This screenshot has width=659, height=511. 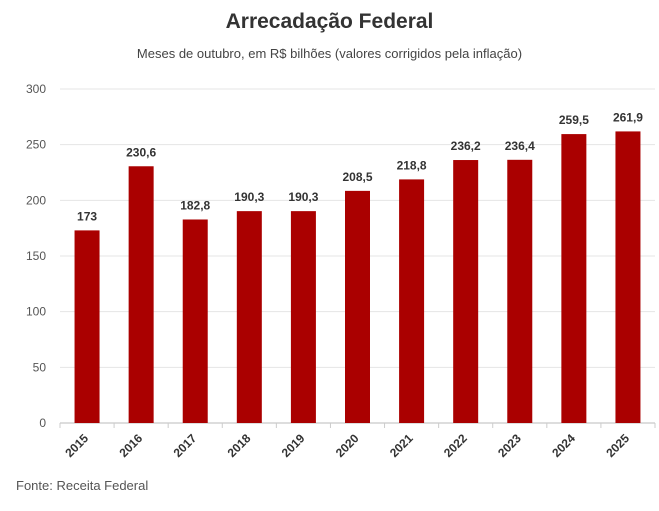 I want to click on x-tick-label-2024: 2024, so click(x=563, y=445).